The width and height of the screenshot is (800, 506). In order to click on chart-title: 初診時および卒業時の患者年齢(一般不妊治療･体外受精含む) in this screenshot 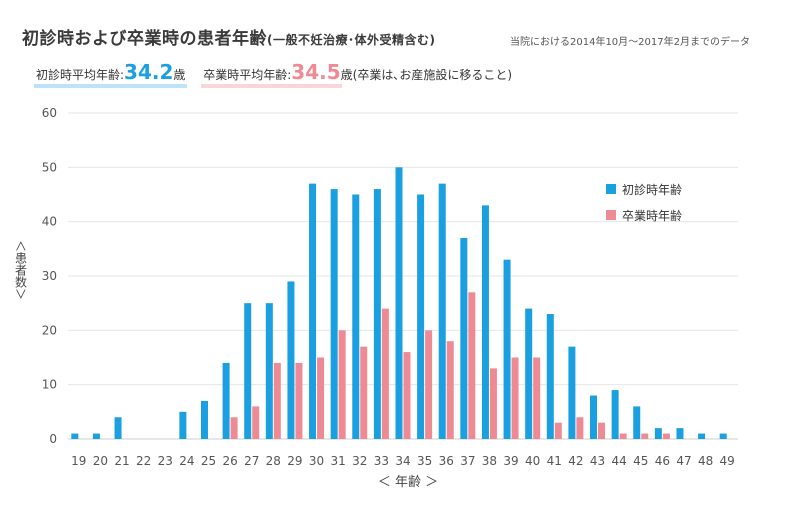, I will do `click(228, 36)`.